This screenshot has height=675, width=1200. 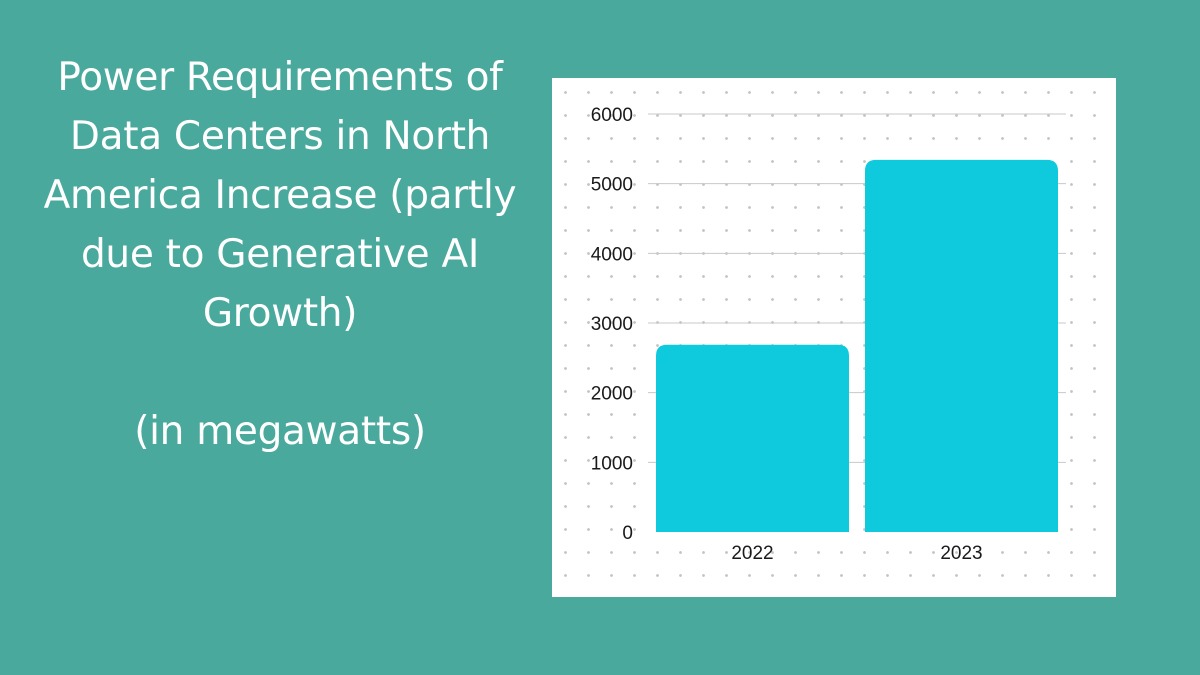 I want to click on x-tick-label-2022: 2022, so click(x=752, y=553).